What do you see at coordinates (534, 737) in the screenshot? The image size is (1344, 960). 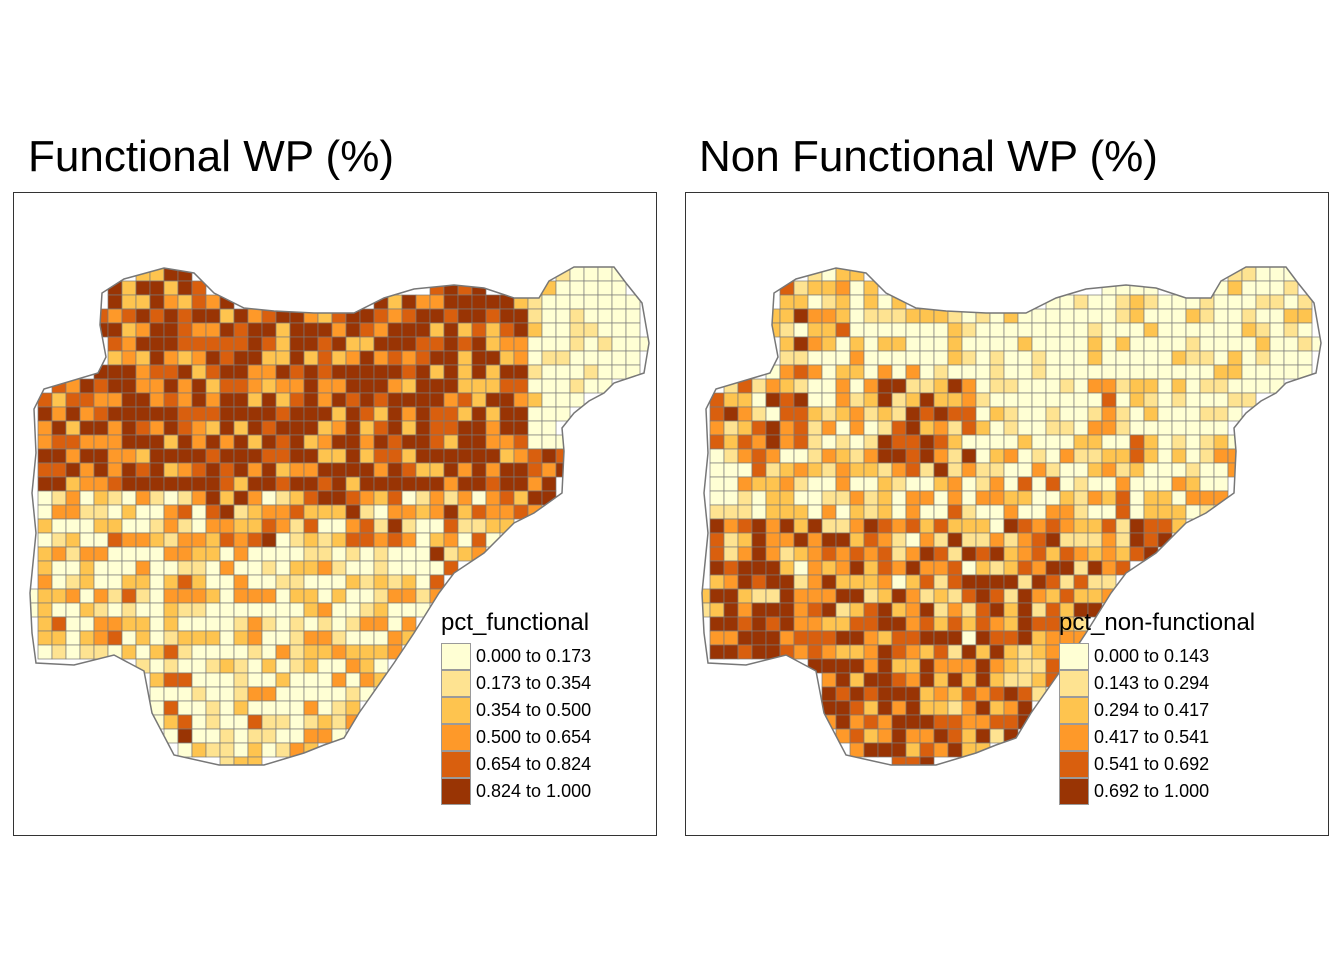 I see `legend-label: 0.500 to 0.654` at bounding box center [534, 737].